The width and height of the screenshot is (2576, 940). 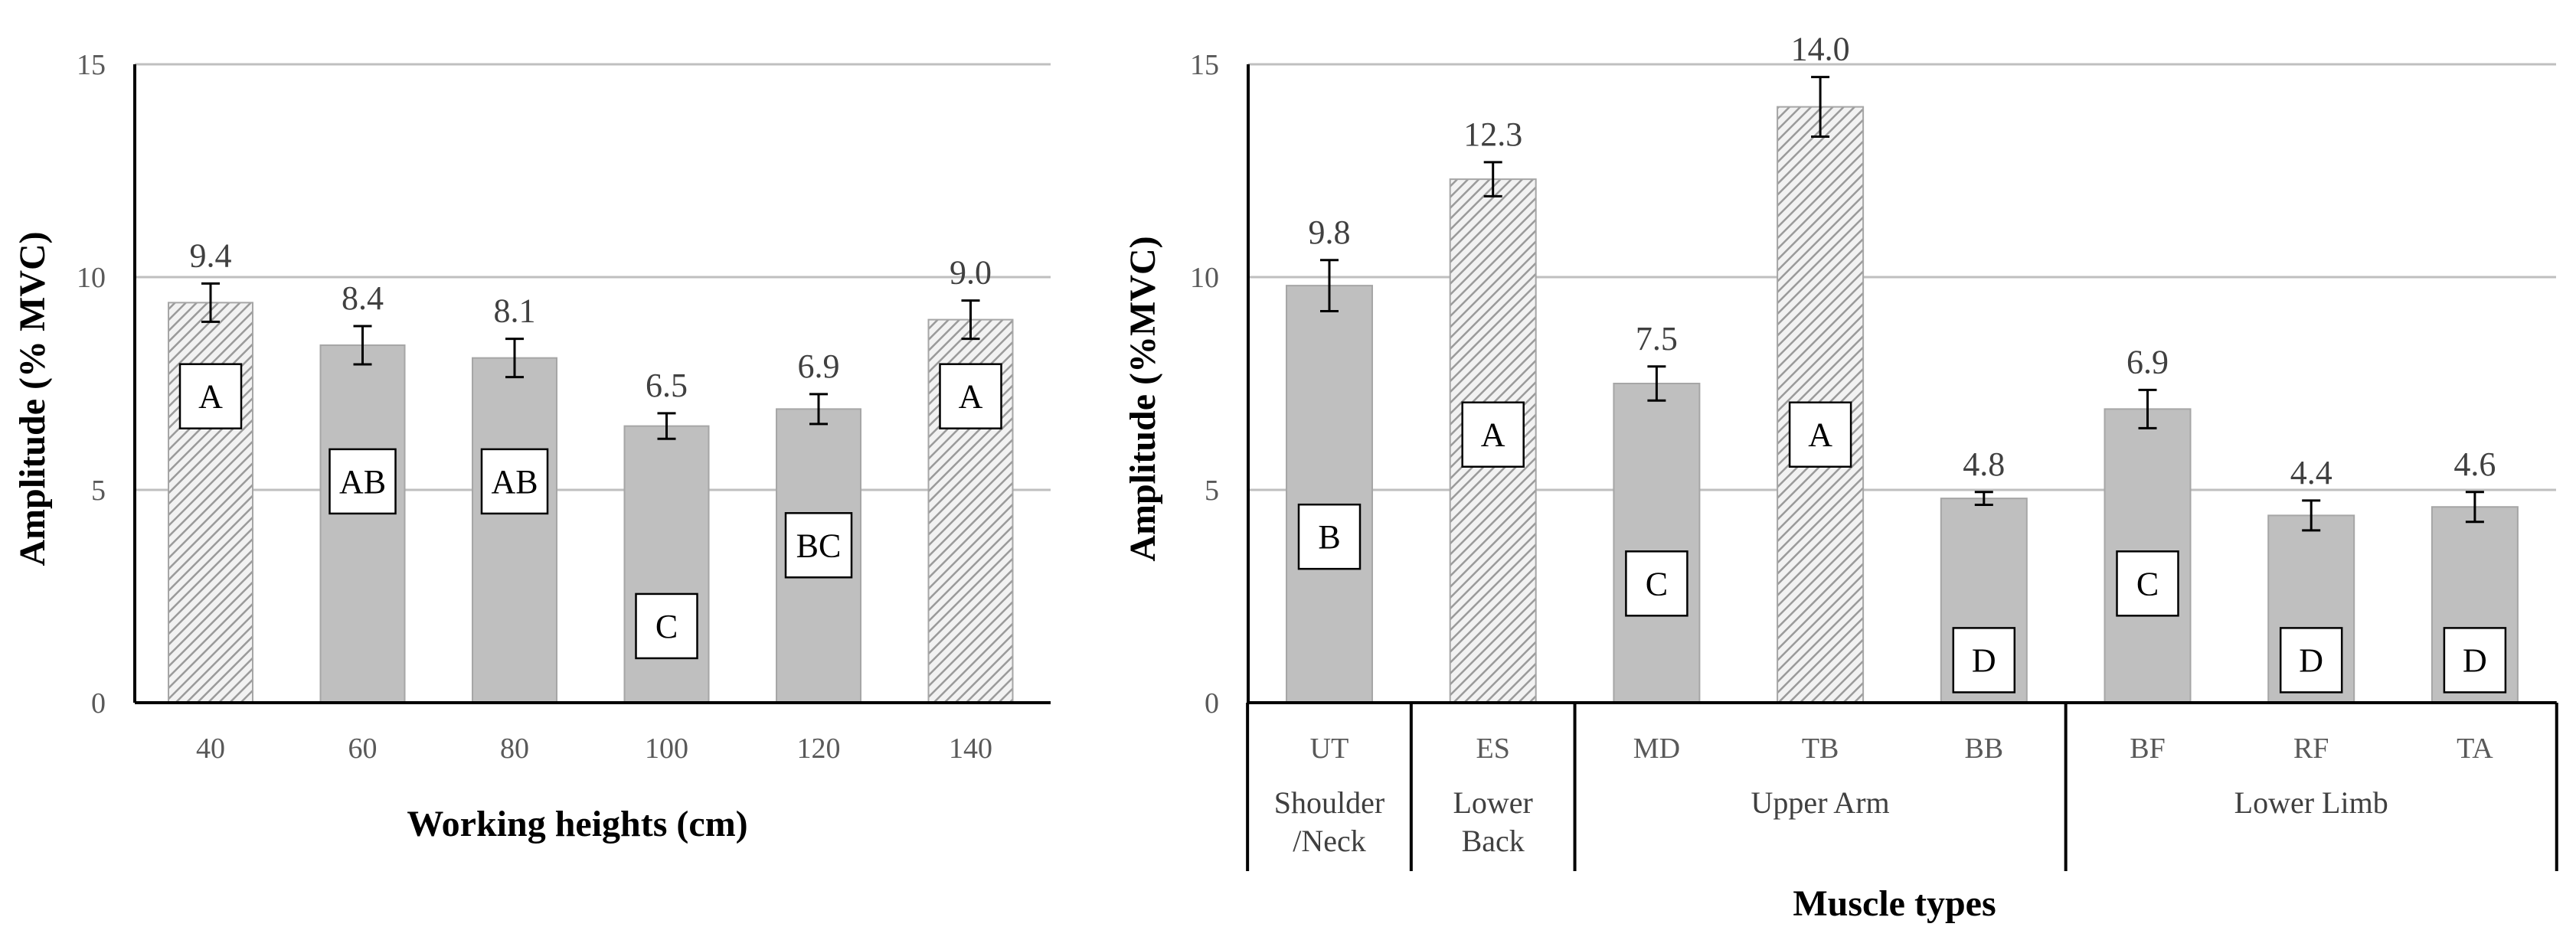 What do you see at coordinates (211, 255) in the screenshot?
I see `data-label: 9.4` at bounding box center [211, 255].